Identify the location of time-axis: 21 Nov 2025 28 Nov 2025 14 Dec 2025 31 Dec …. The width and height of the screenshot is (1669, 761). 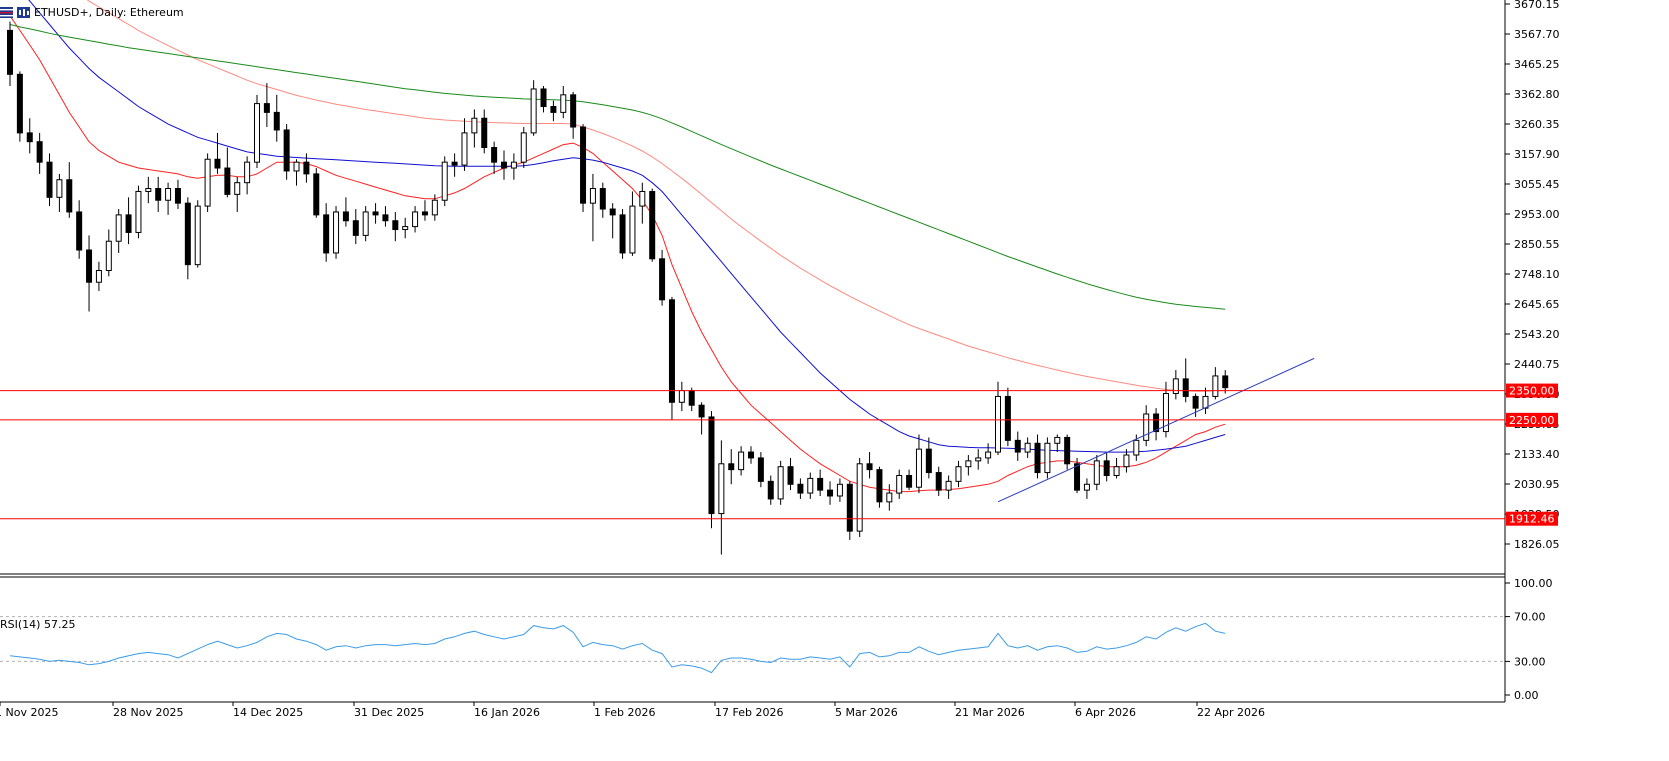
(632, 710).